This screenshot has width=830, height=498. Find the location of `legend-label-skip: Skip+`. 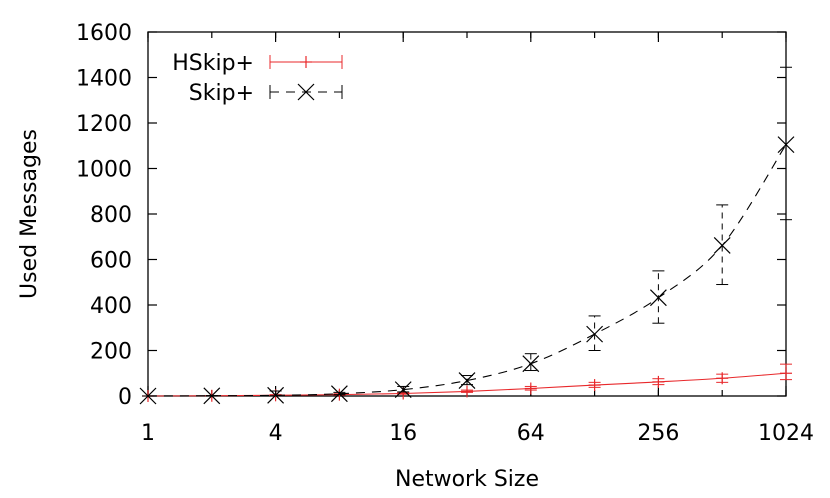

legend-label-skip: Skip+ is located at coordinates (221, 93).